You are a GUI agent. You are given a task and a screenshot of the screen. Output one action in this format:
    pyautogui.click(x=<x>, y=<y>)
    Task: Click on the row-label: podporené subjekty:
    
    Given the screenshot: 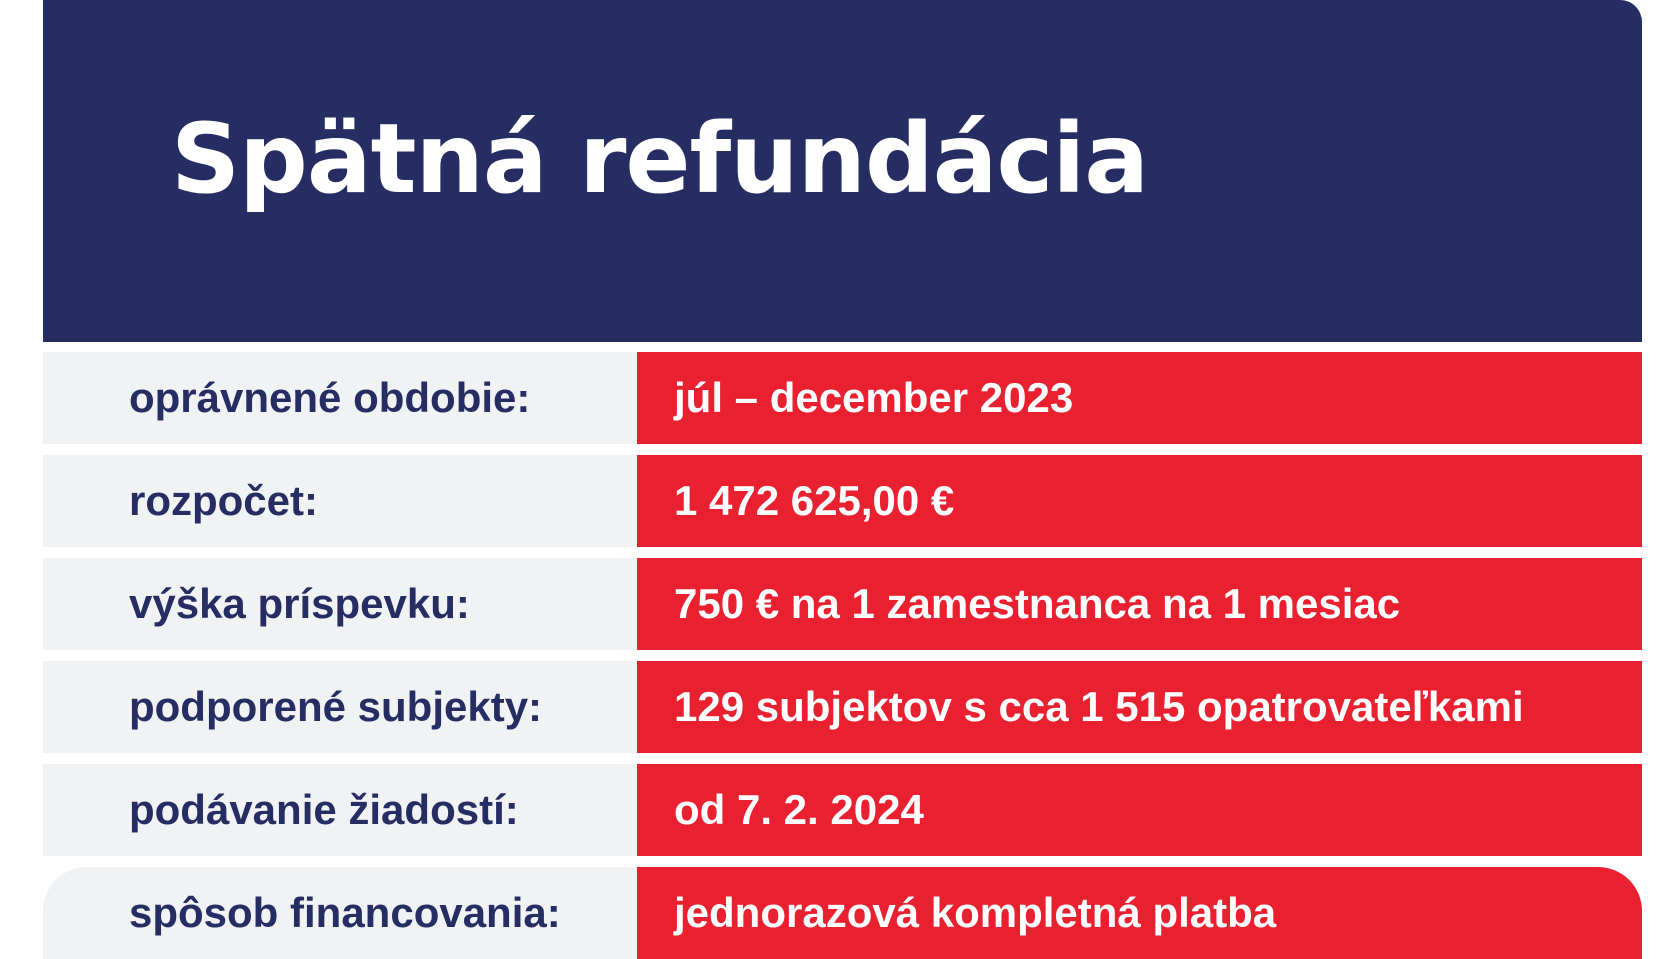 What is the action you would take?
    pyautogui.click(x=336, y=706)
    